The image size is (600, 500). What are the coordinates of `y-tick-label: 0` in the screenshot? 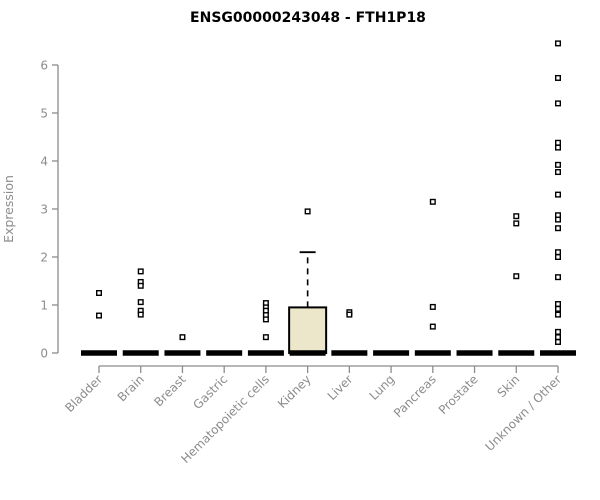 It's located at (44, 354).